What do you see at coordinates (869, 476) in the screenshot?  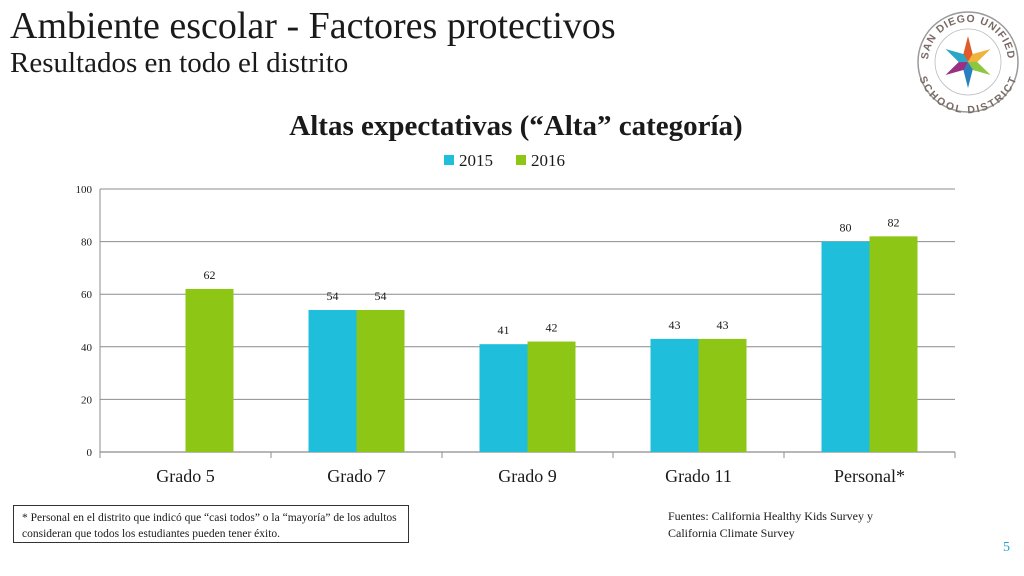 I see `x-category-label: Personal*` at bounding box center [869, 476].